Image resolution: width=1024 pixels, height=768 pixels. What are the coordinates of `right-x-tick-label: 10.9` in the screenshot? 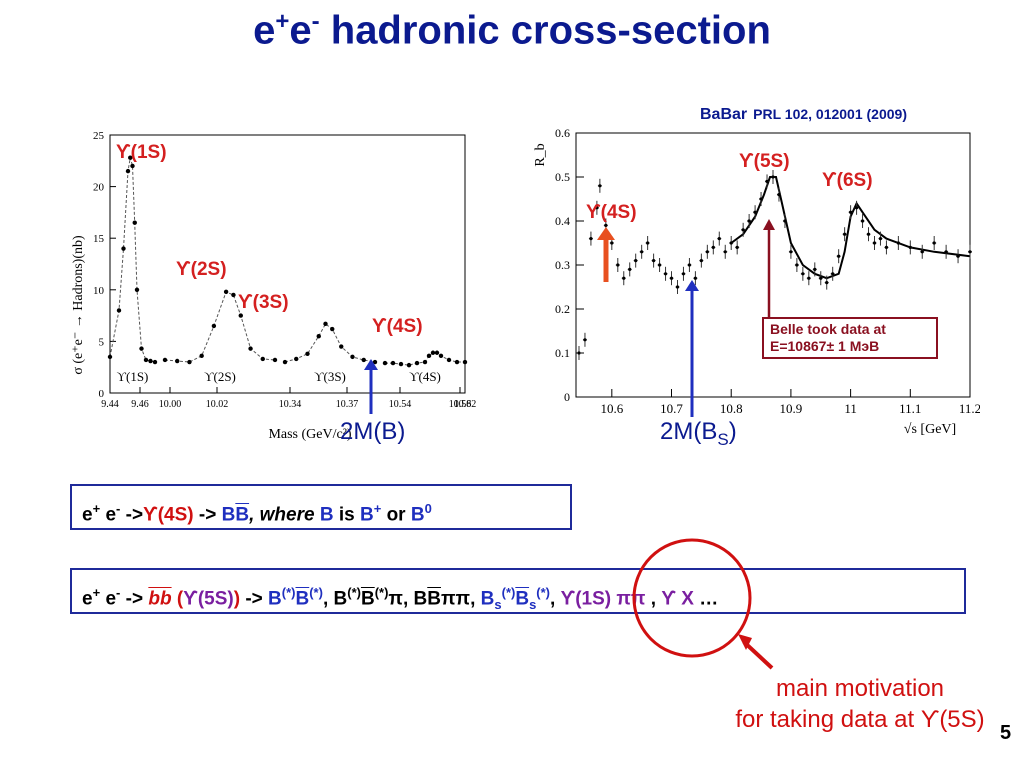 It's located at (791, 408).